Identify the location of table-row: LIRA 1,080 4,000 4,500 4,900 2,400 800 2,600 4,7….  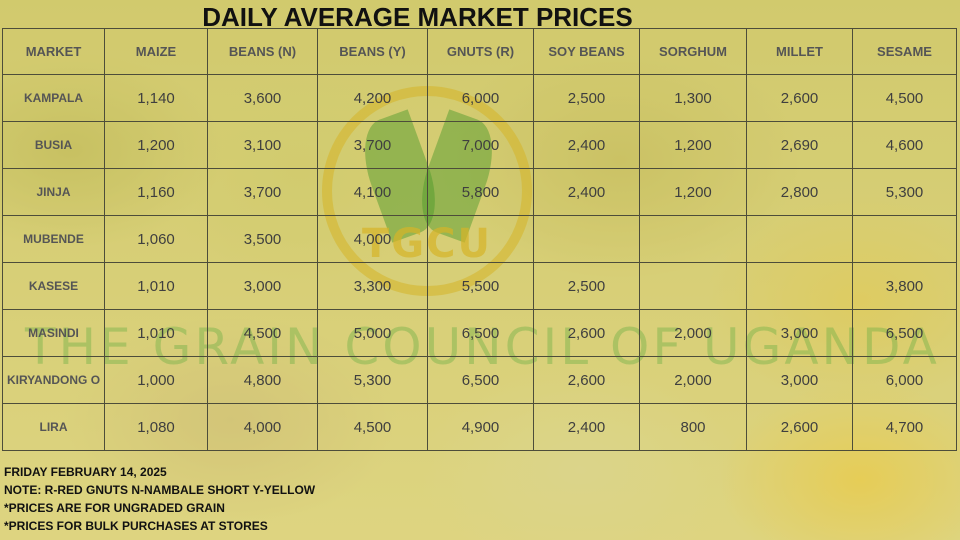
(479, 427).